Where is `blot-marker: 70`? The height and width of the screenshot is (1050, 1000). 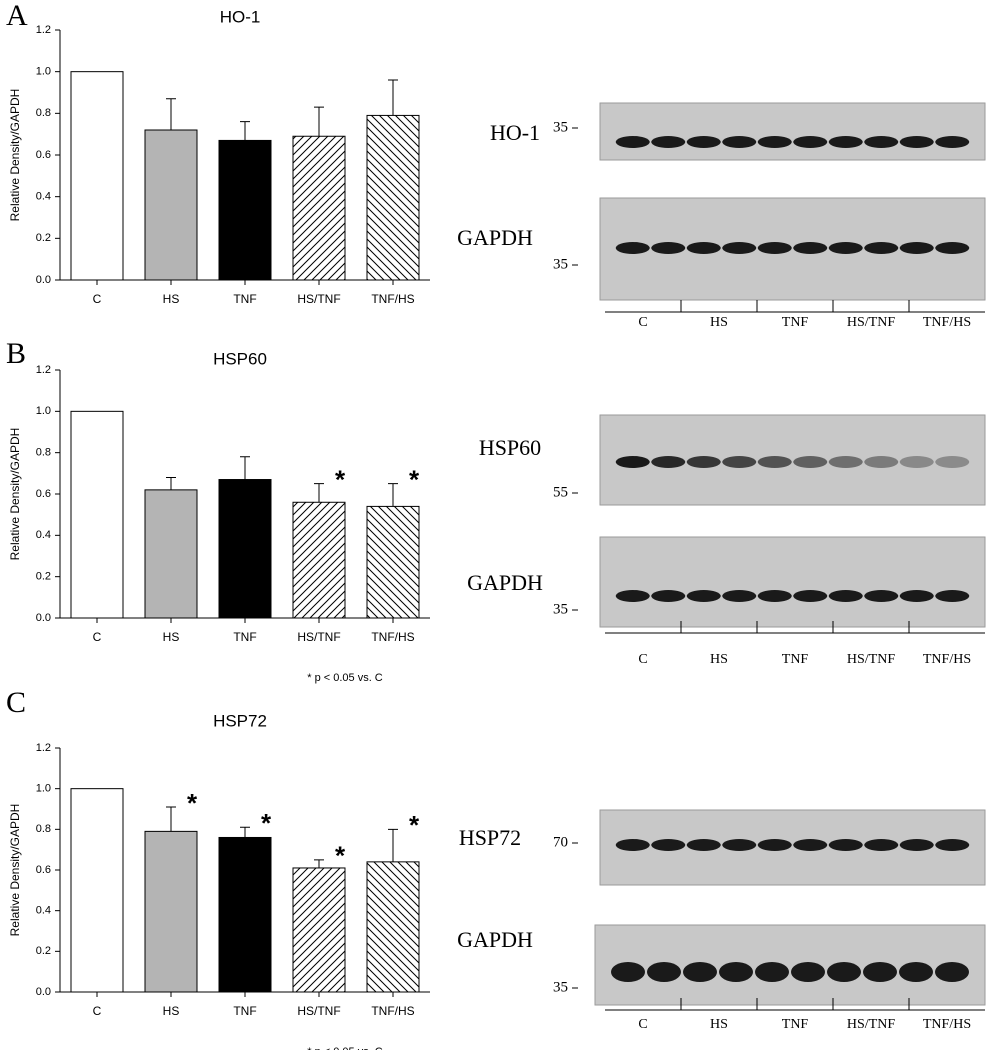
blot-marker: 70 is located at coordinates (560, 842).